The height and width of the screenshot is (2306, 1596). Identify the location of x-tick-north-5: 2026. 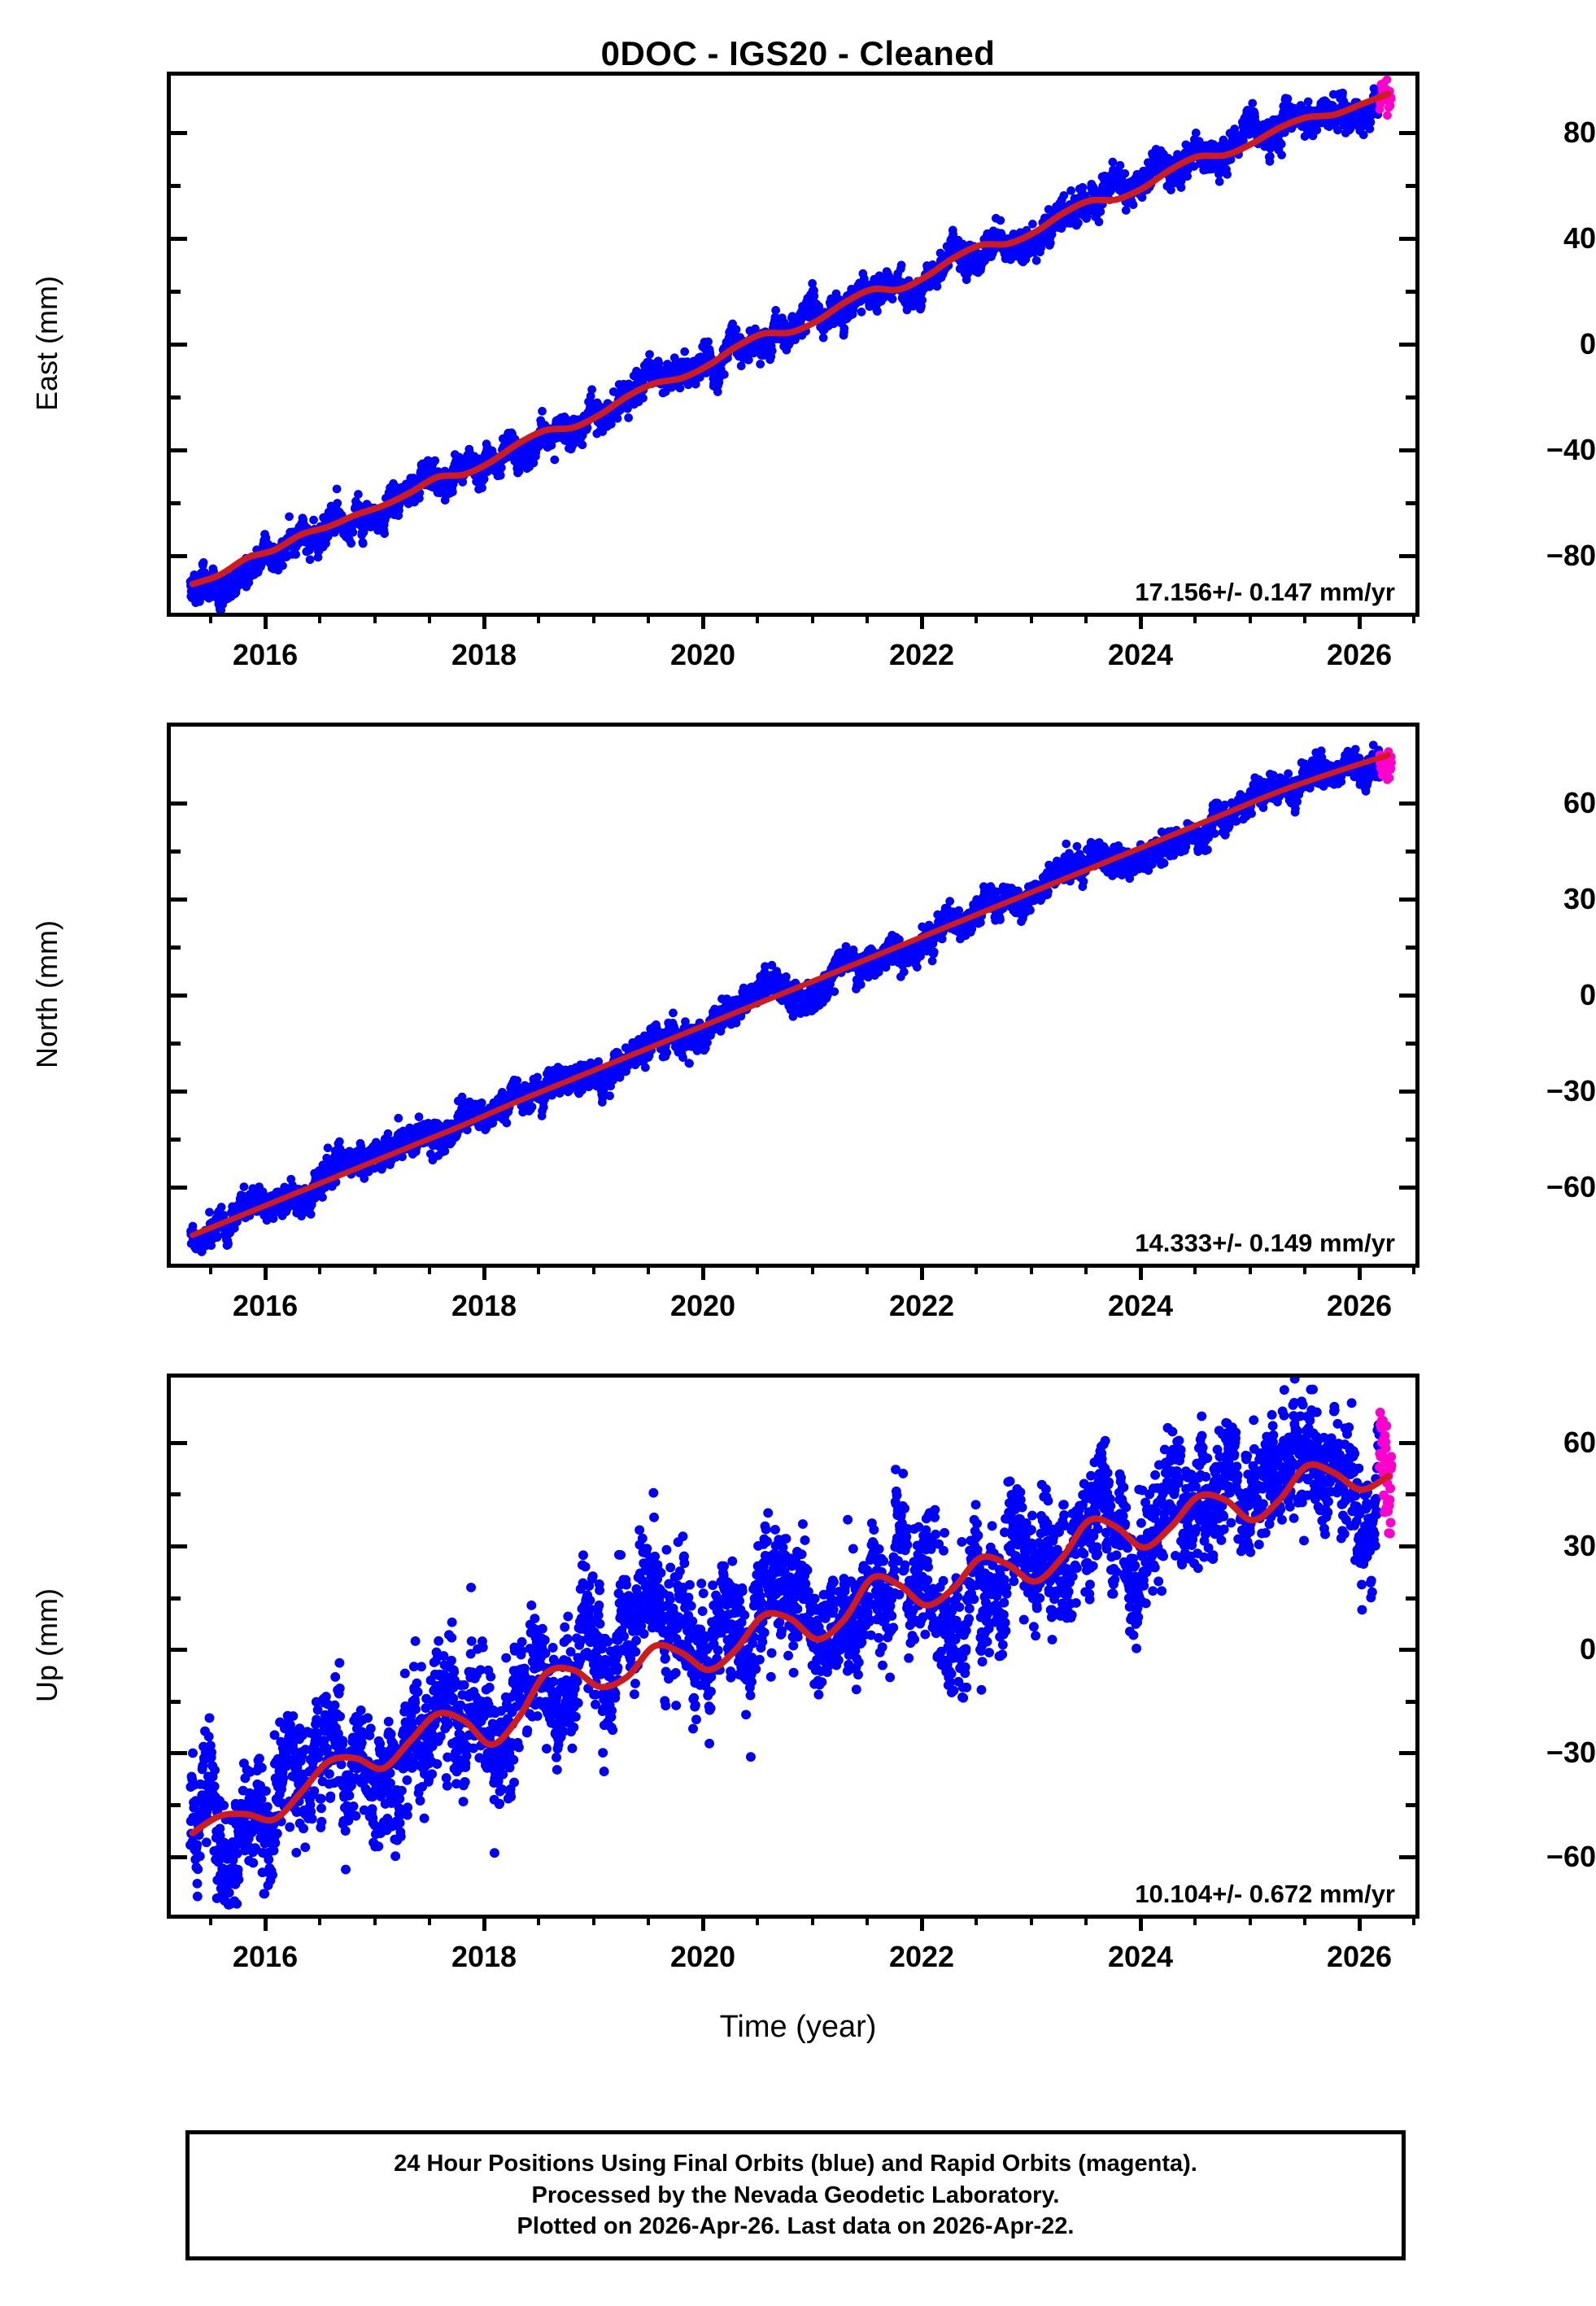
(1359, 1305).